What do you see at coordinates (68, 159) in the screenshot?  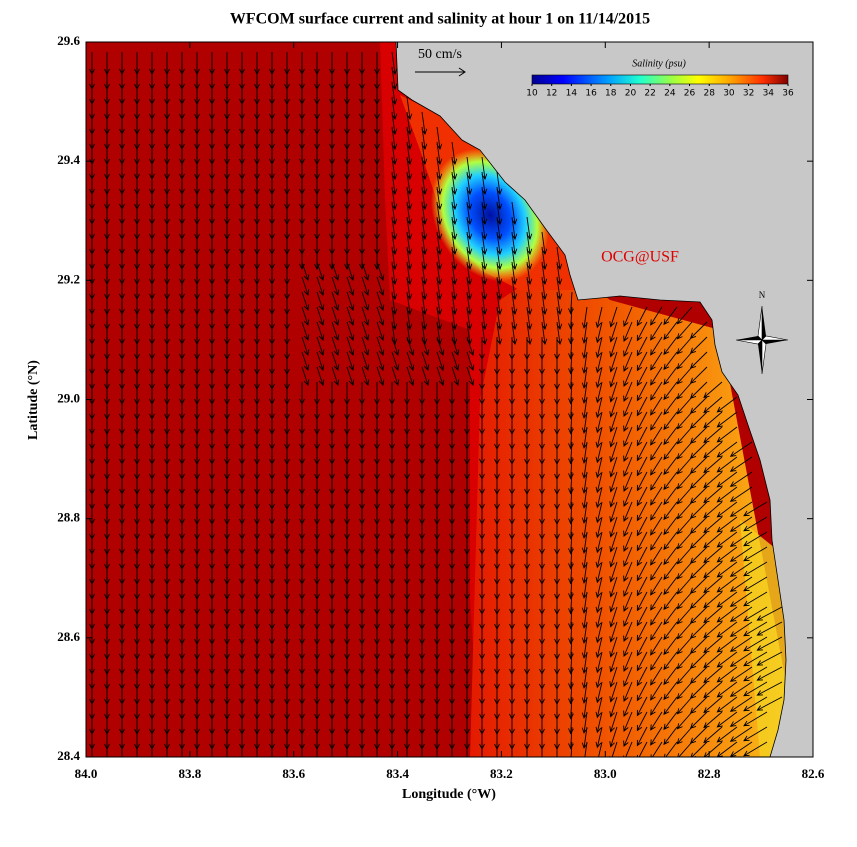 I see `y-tick-label: 29.4` at bounding box center [68, 159].